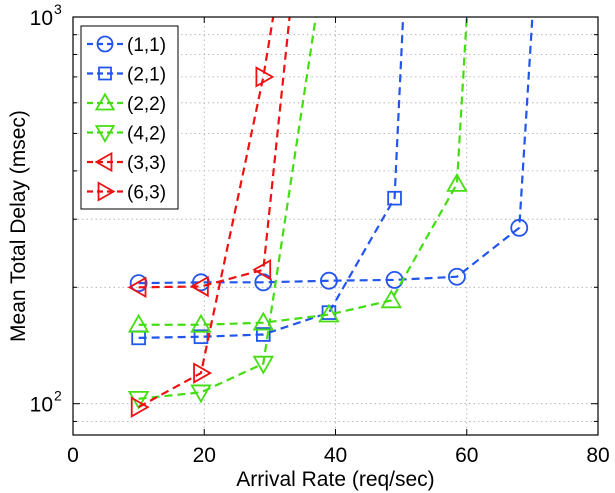  What do you see at coordinates (18, 226) in the screenshot?
I see `y-axis-label: Mean Total Delay (msec)` at bounding box center [18, 226].